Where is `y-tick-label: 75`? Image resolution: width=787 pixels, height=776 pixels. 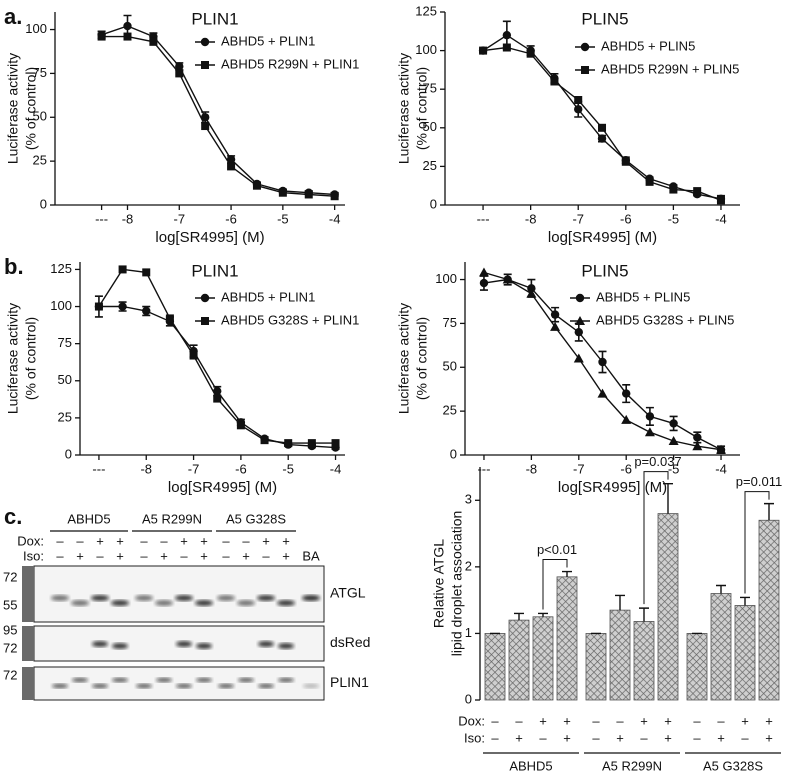
y-tick-label: 75 is located at coordinates (65, 342).